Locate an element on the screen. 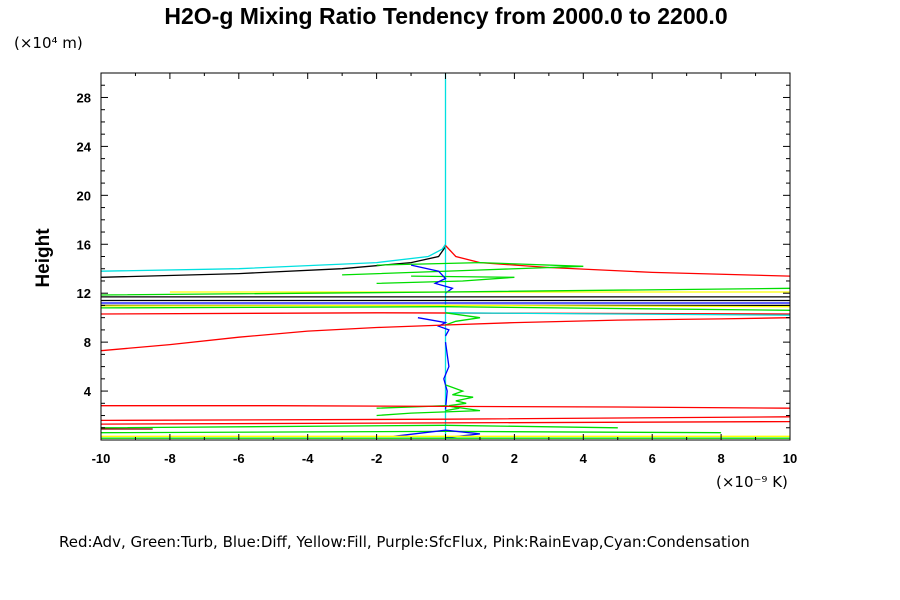 This screenshot has width=900, height=600. x-tick-label: 6 is located at coordinates (652, 458).